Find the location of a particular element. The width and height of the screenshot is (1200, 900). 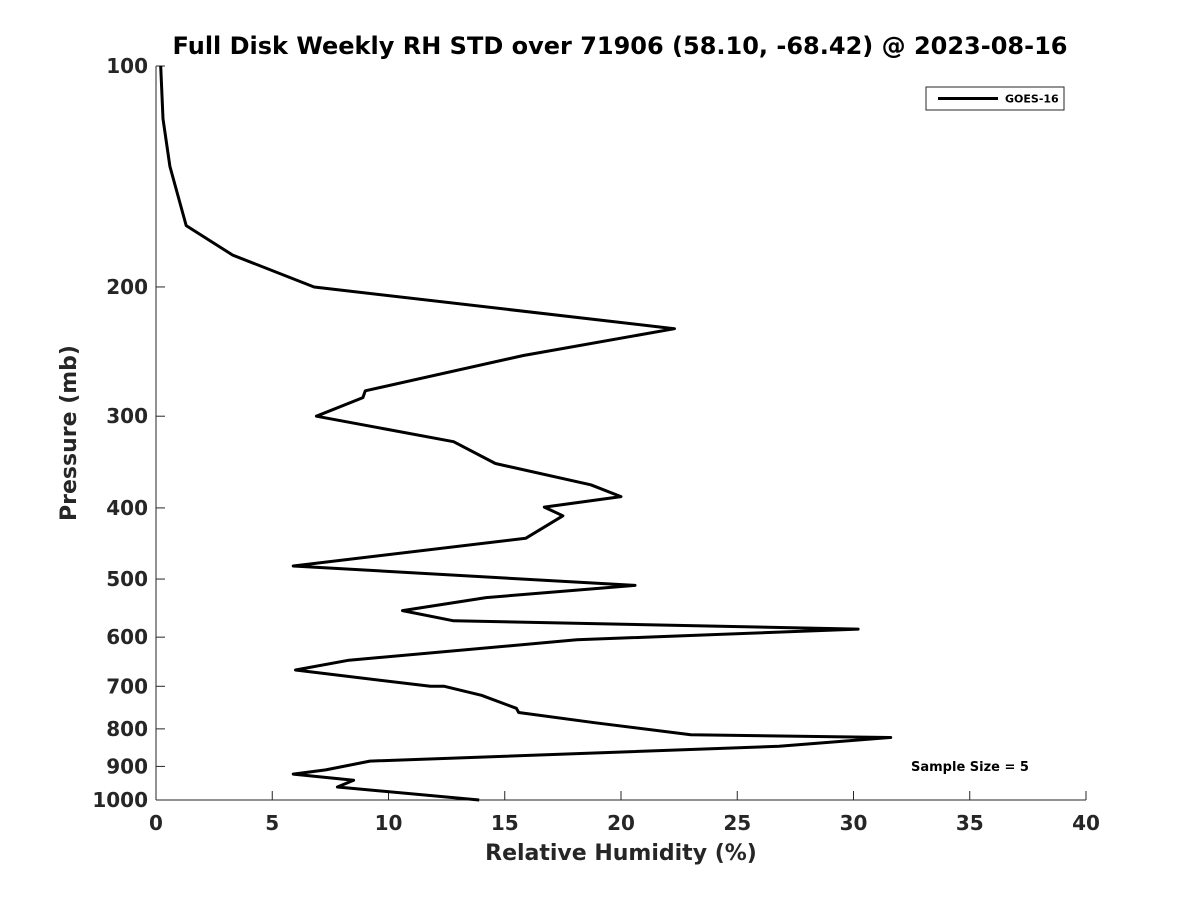

y-tick-label: 700 is located at coordinates (127, 686).